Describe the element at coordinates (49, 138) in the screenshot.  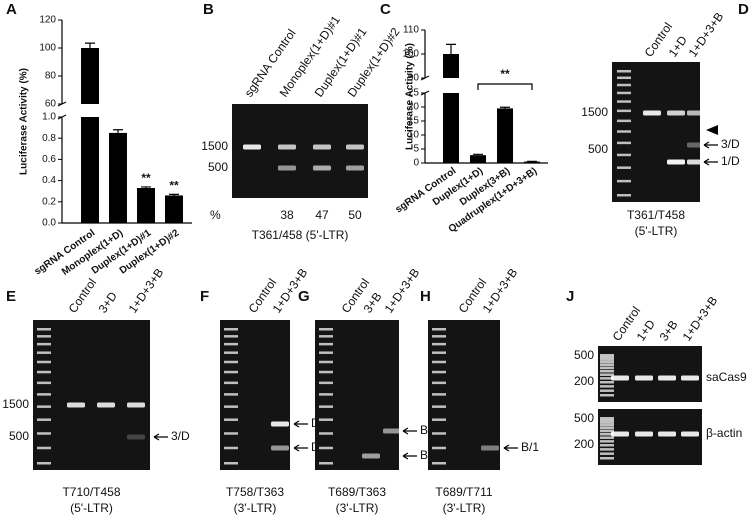
I see `y-tick-label: 0.8` at that location.